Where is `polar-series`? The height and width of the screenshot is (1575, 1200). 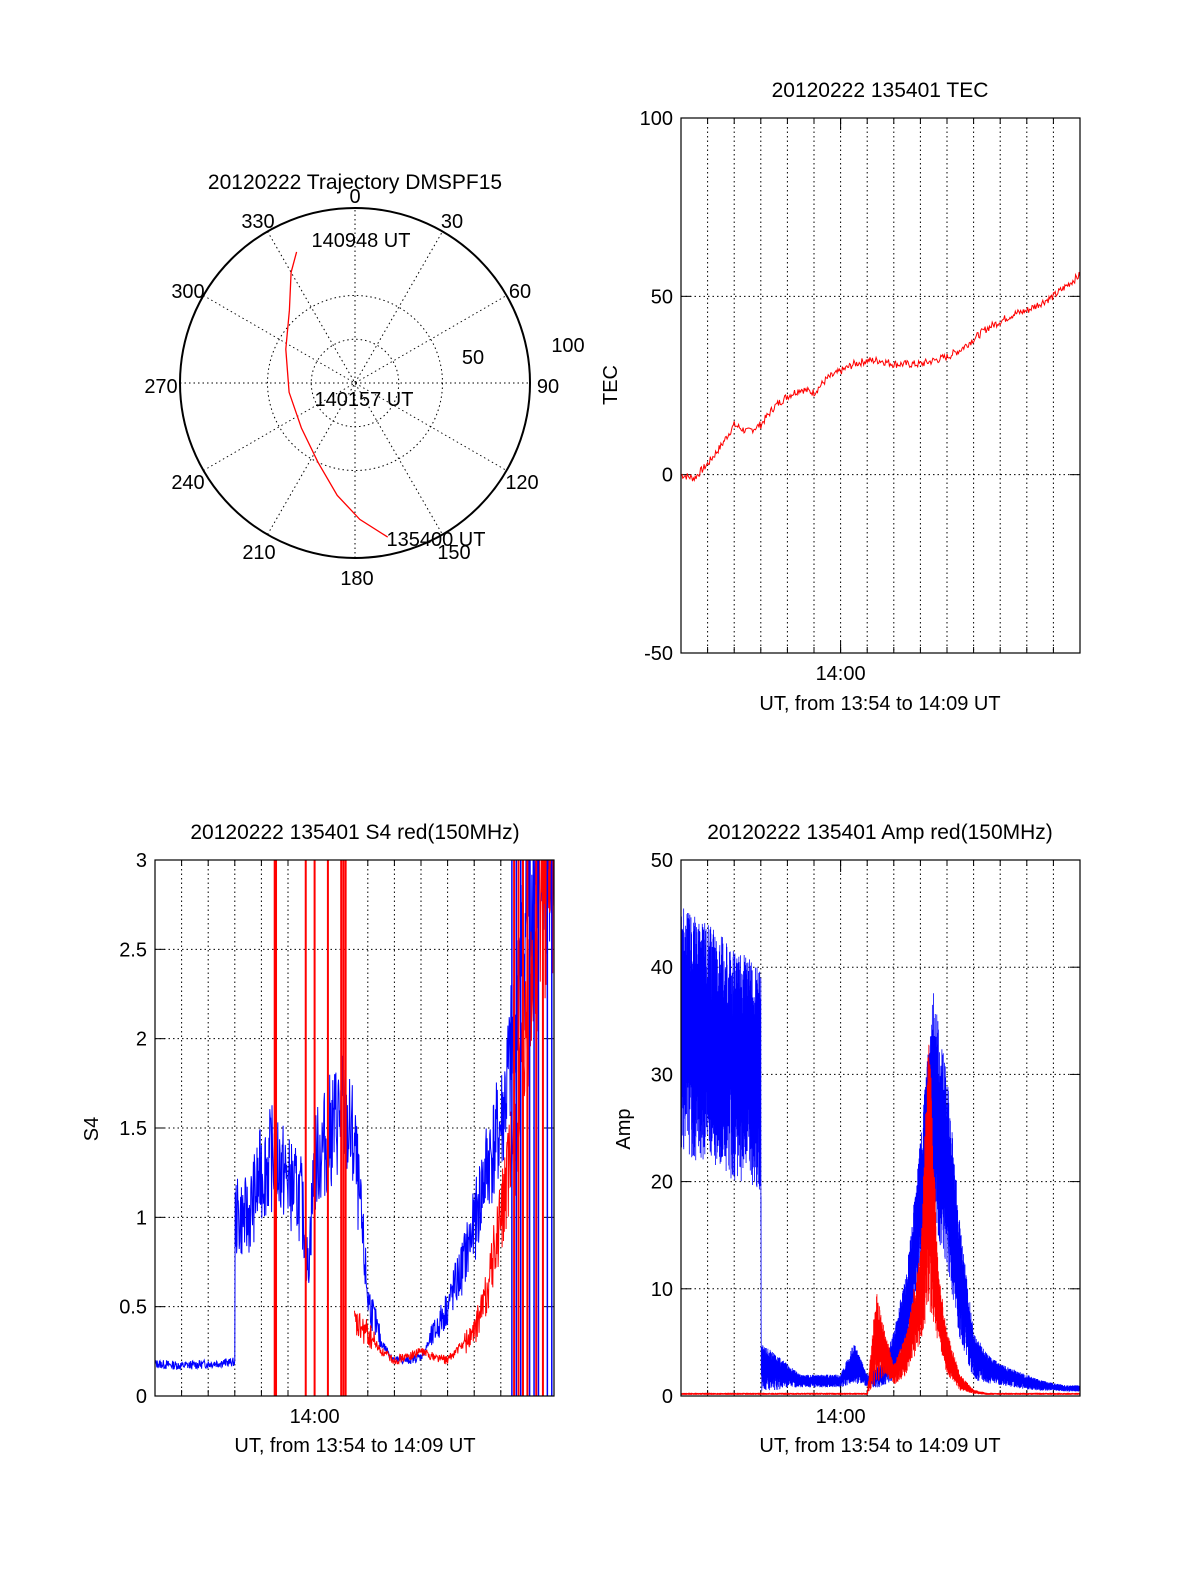
polar-series is located at coordinates (337, 394).